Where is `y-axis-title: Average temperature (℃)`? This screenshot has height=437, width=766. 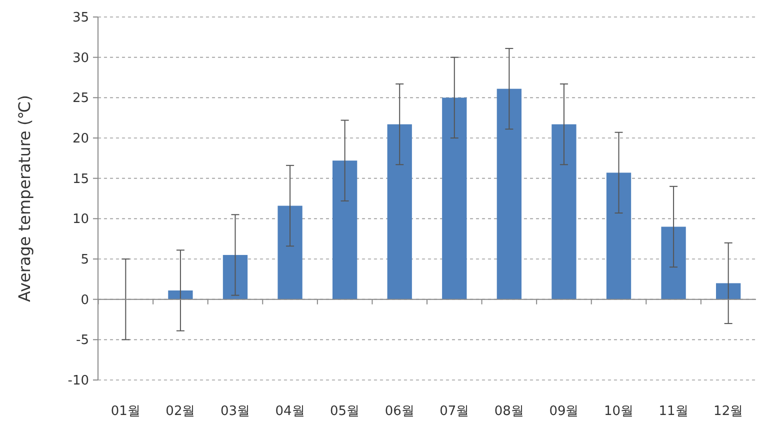
y-axis-title: Average temperature (℃) is located at coordinates (24, 198).